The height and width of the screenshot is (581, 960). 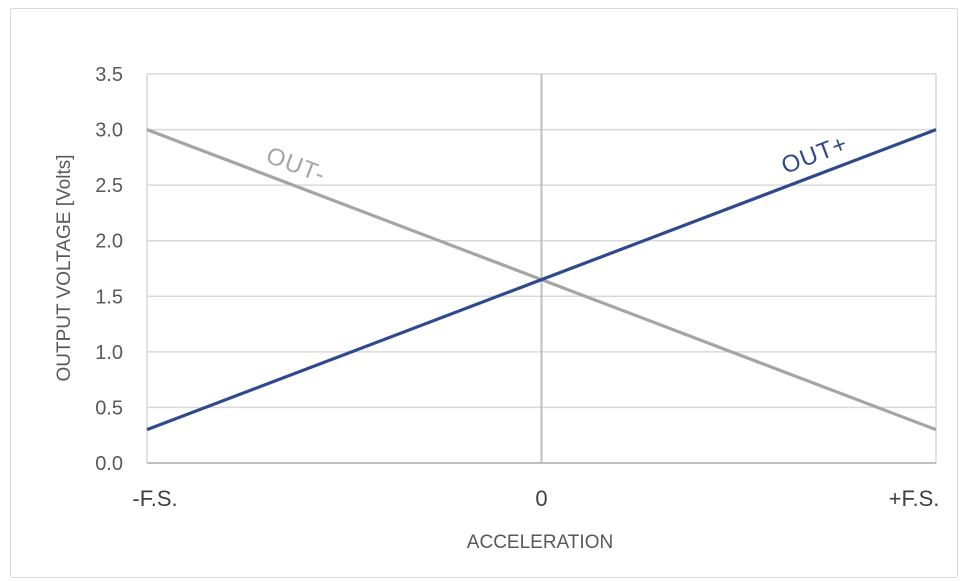 What do you see at coordinates (914, 498) in the screenshot?
I see `x-tick-label: +F.S.` at bounding box center [914, 498].